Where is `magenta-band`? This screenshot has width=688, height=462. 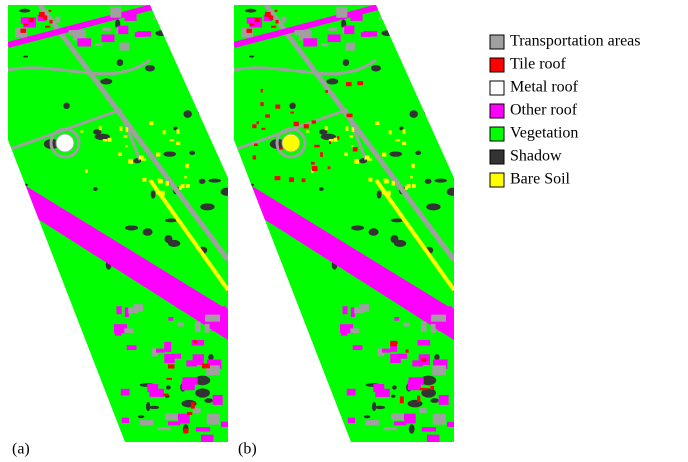
magenta-band is located at coordinates (118, 257).